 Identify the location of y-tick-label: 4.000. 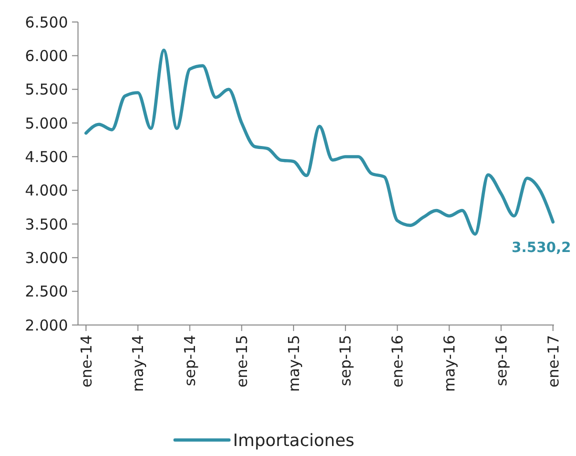
(46, 191).